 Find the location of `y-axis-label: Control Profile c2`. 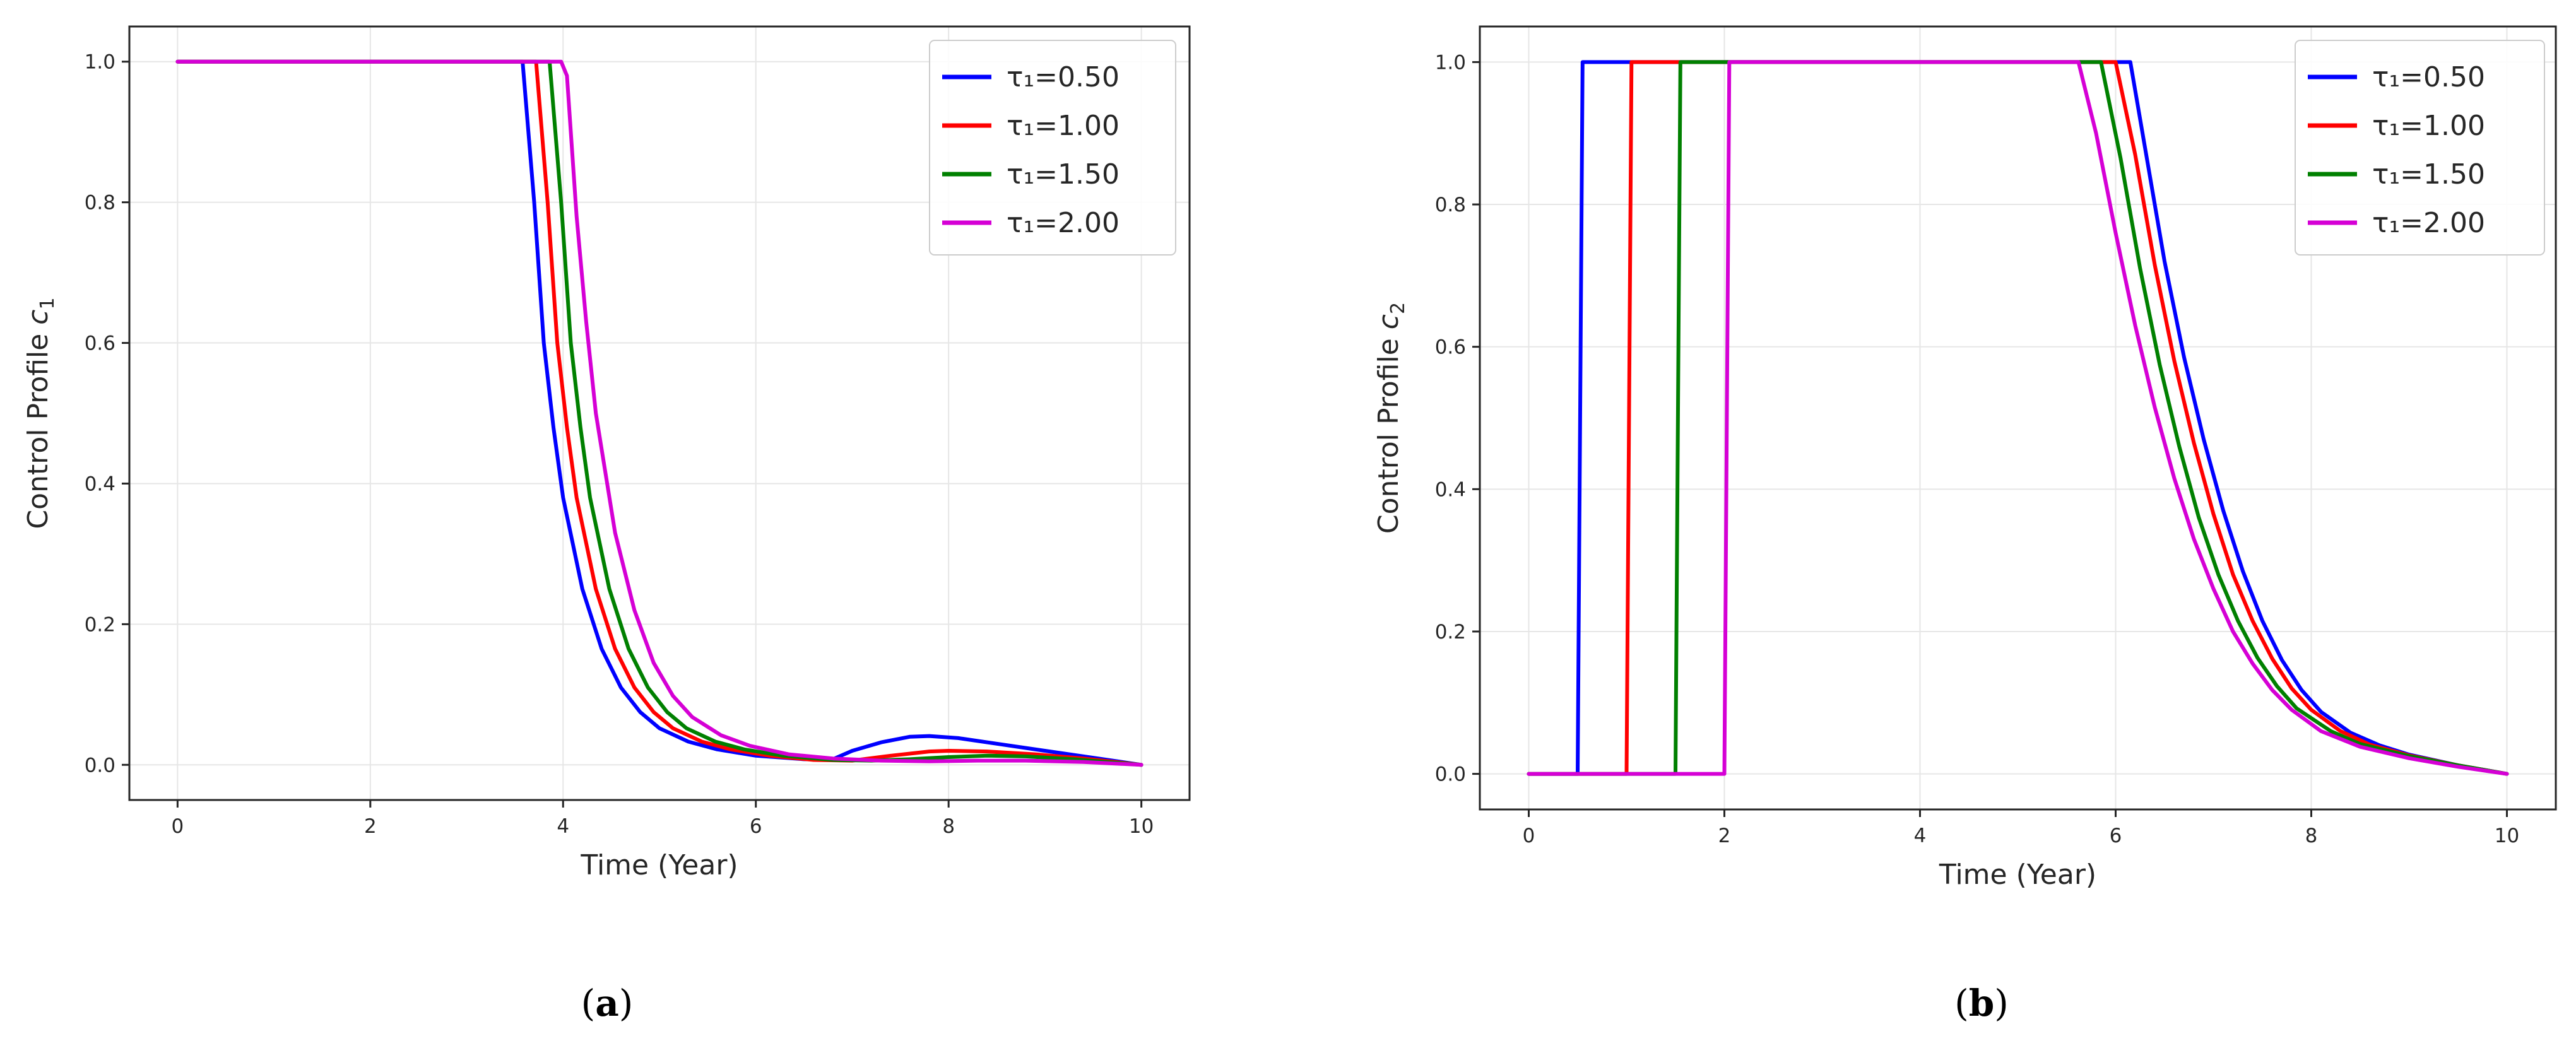

y-axis-label: Control Profile c2 is located at coordinates (1391, 418).